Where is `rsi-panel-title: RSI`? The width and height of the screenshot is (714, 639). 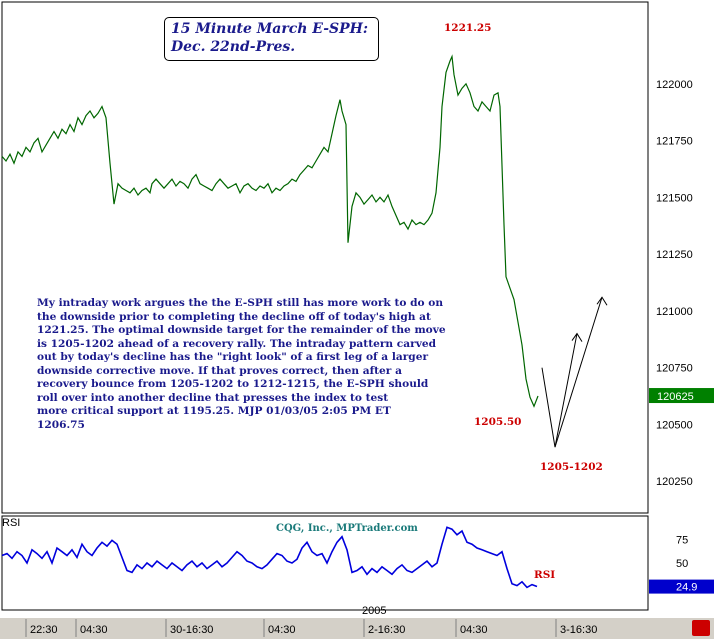
rsi-panel-title: RSI is located at coordinates (11, 523).